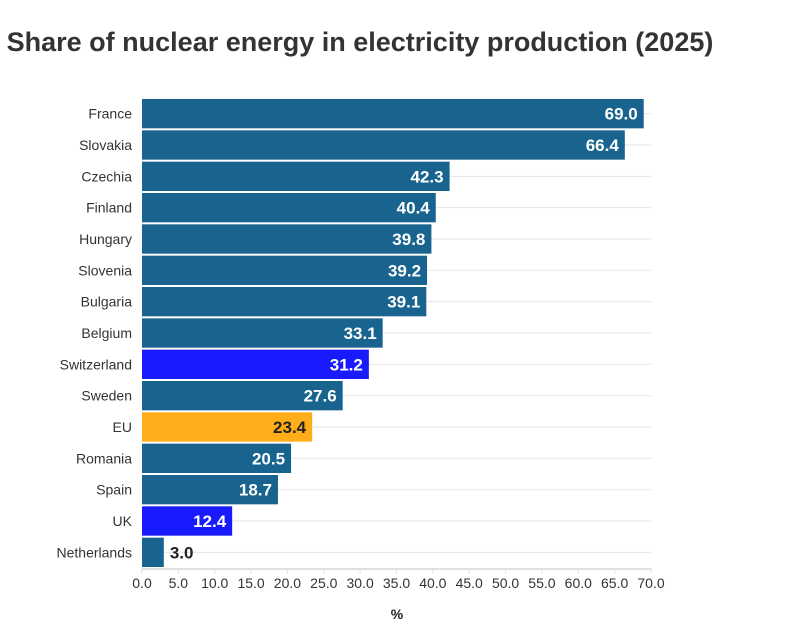 The image size is (800, 626). I want to click on category-label: Sweden, so click(106, 396).